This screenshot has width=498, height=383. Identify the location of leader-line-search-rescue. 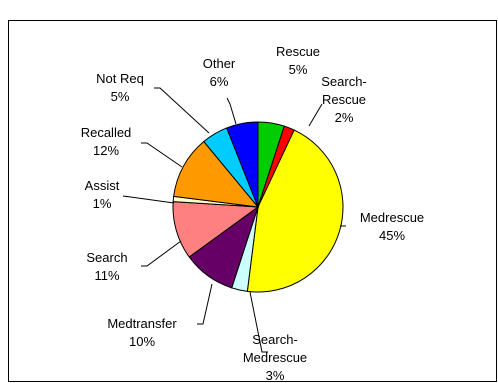
(315, 115).